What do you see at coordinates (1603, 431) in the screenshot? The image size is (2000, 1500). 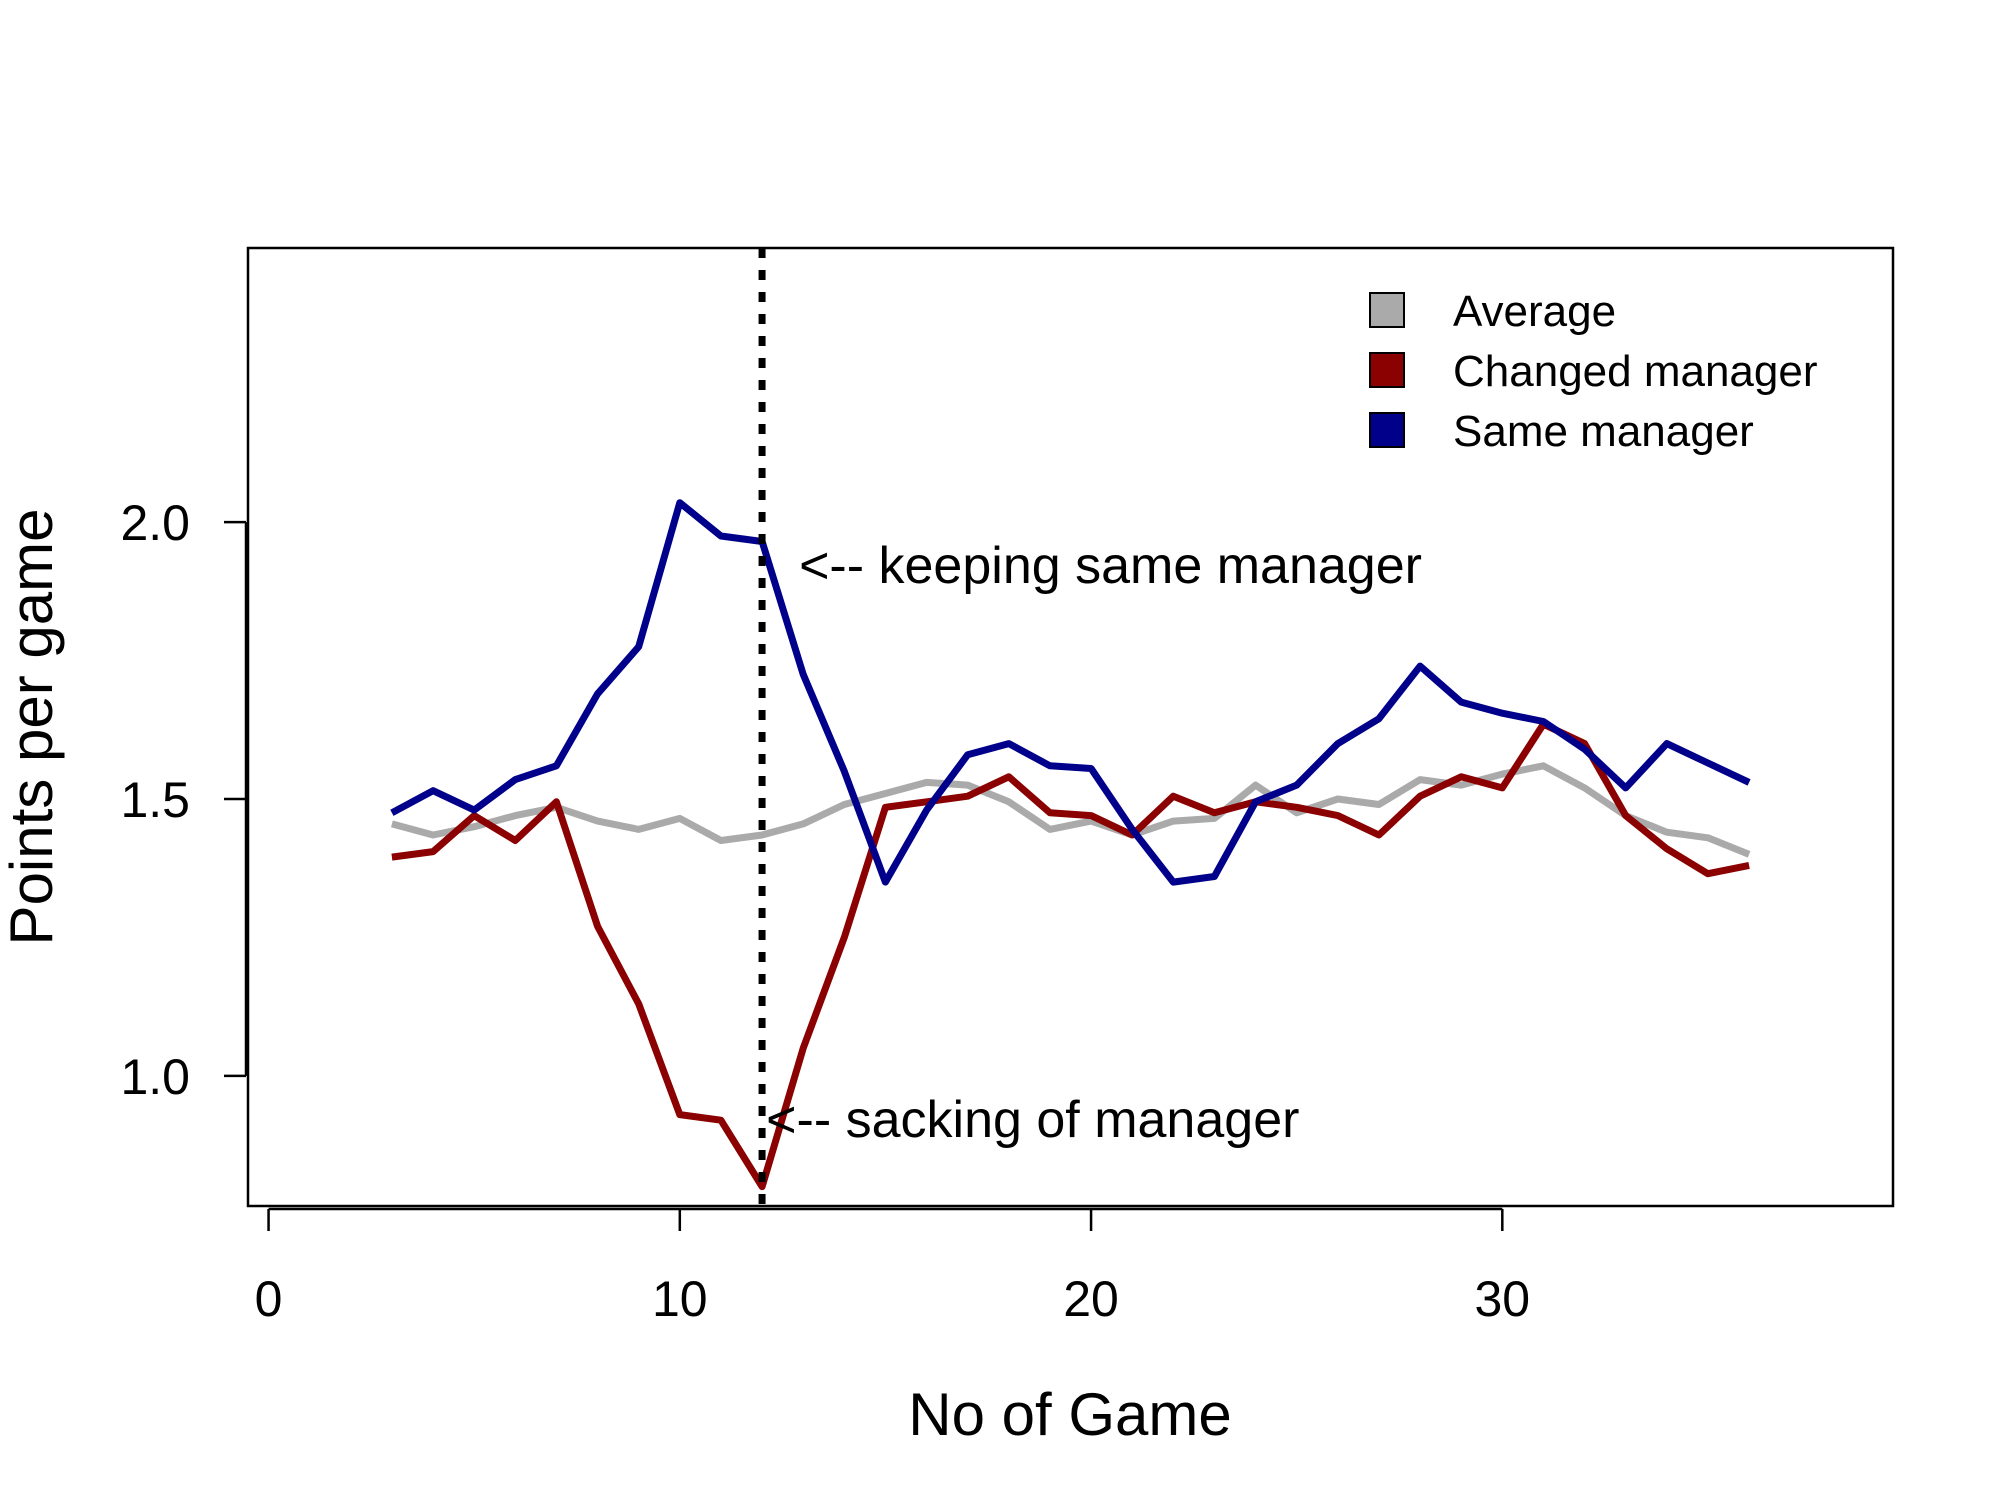 I see `legend-label-same-manager: Same manager` at bounding box center [1603, 431].